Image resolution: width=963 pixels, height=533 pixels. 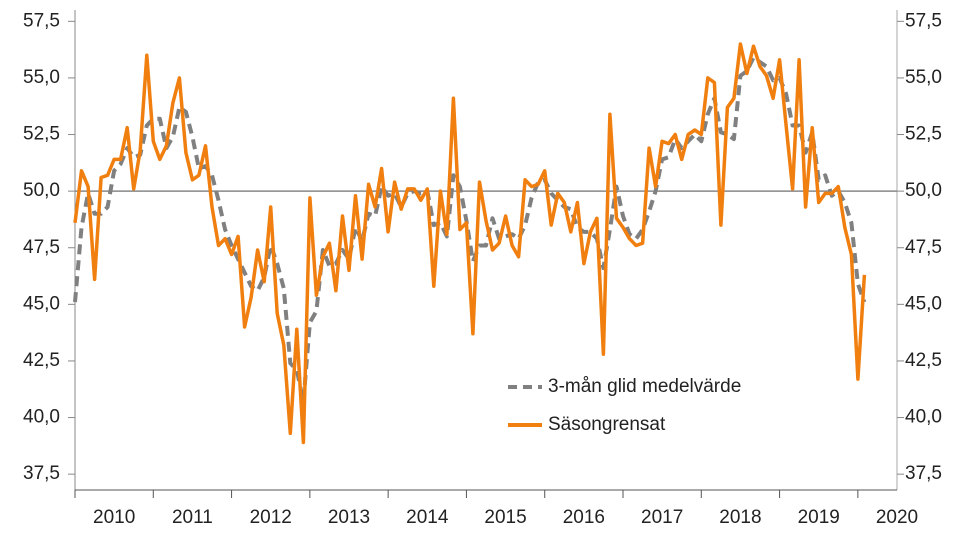 I want to click on y2-tick-label: 47,5, so click(x=923, y=247).